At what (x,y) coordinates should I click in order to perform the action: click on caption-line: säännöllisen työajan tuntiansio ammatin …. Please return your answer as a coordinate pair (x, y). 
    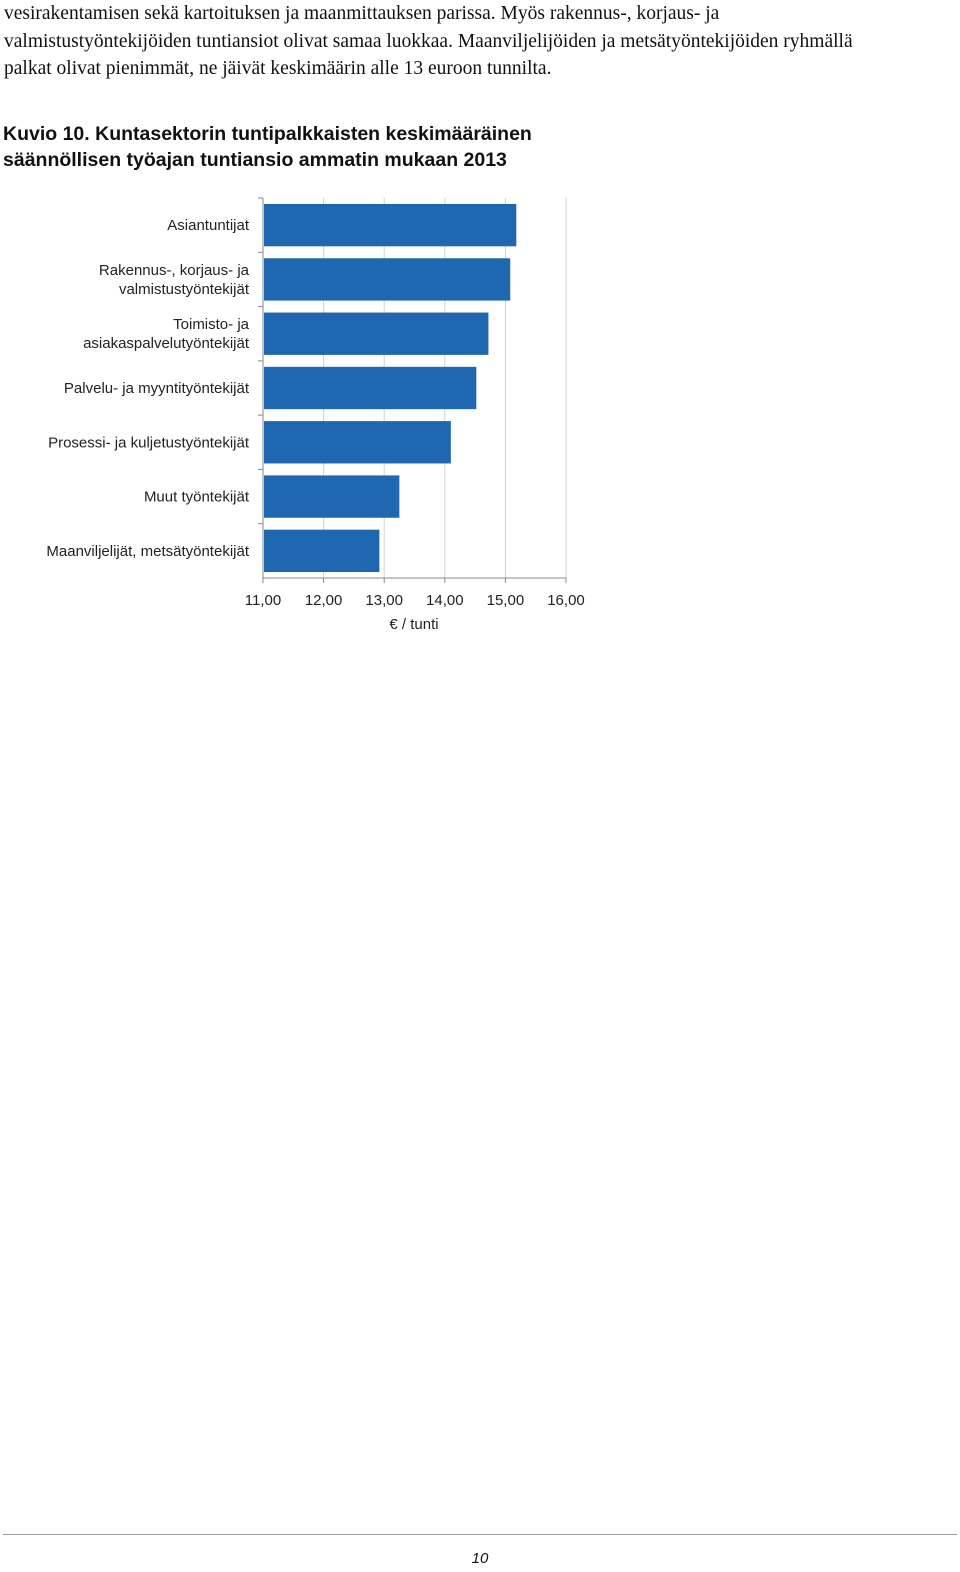
    Looking at the image, I should click on (255, 160).